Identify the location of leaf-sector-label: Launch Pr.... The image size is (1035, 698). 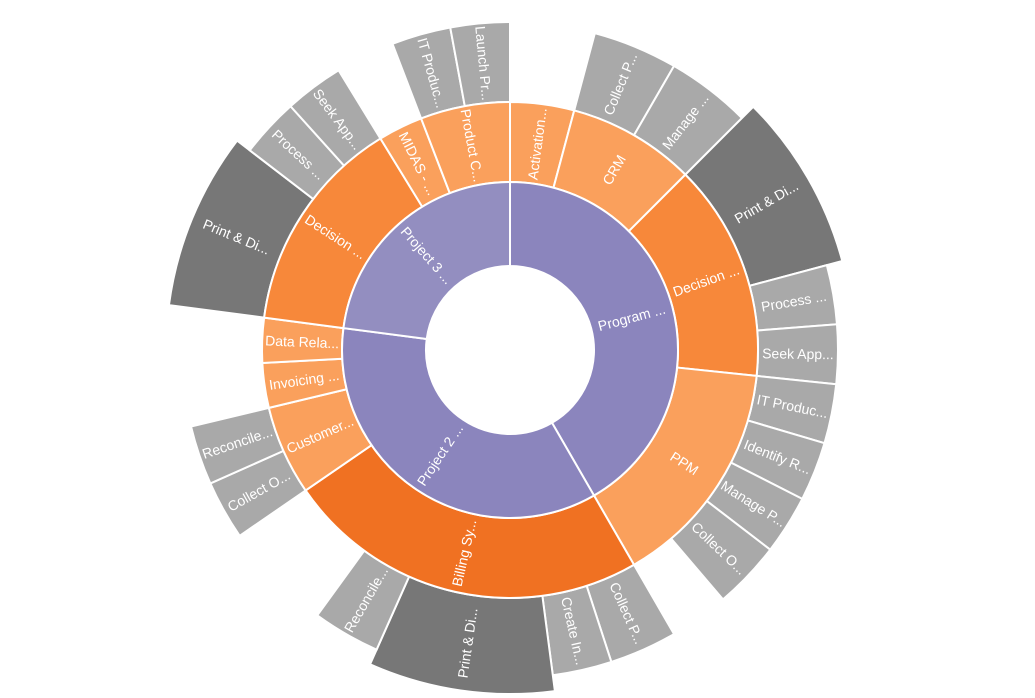
(483, 63).